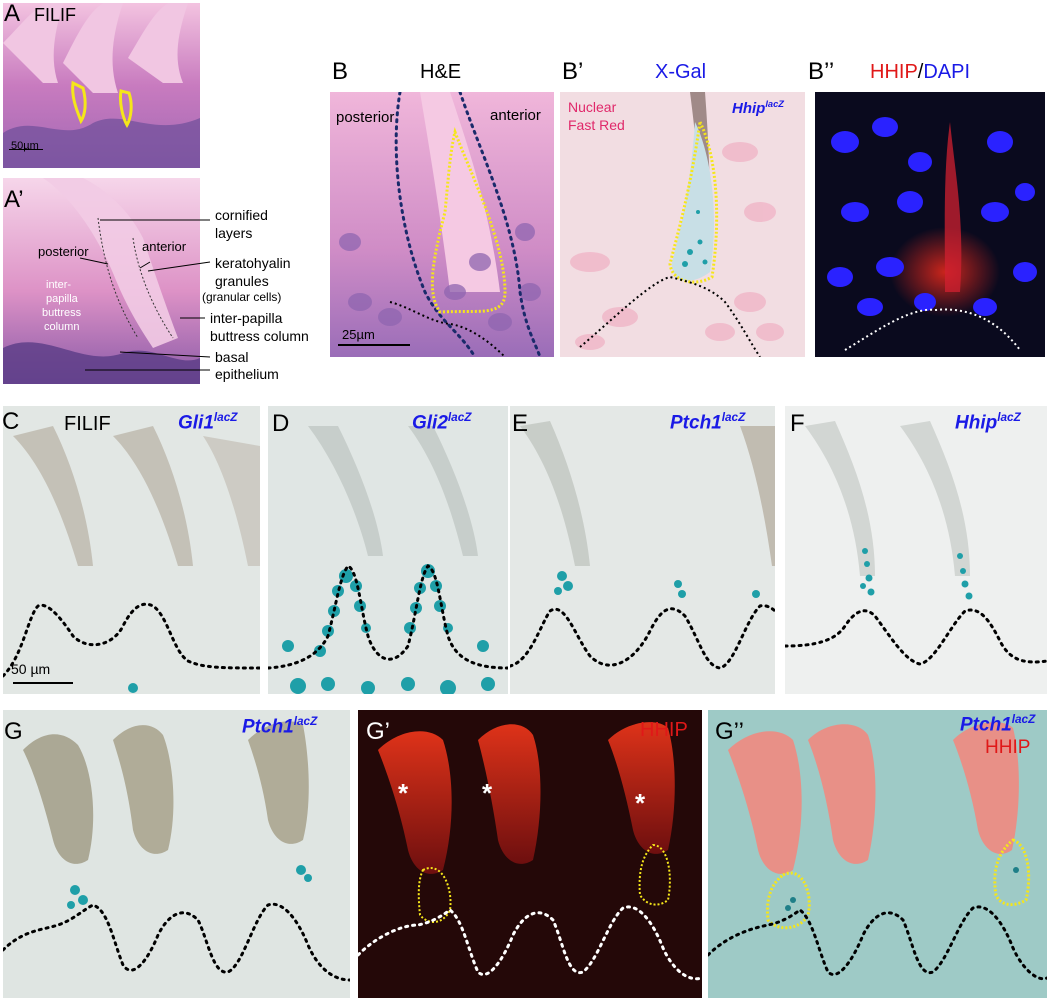 This screenshot has width=1050, height=1000. Describe the element at coordinates (1007, 747) in the screenshot. I see `panel-g-double-prime-title: HHIP` at that location.